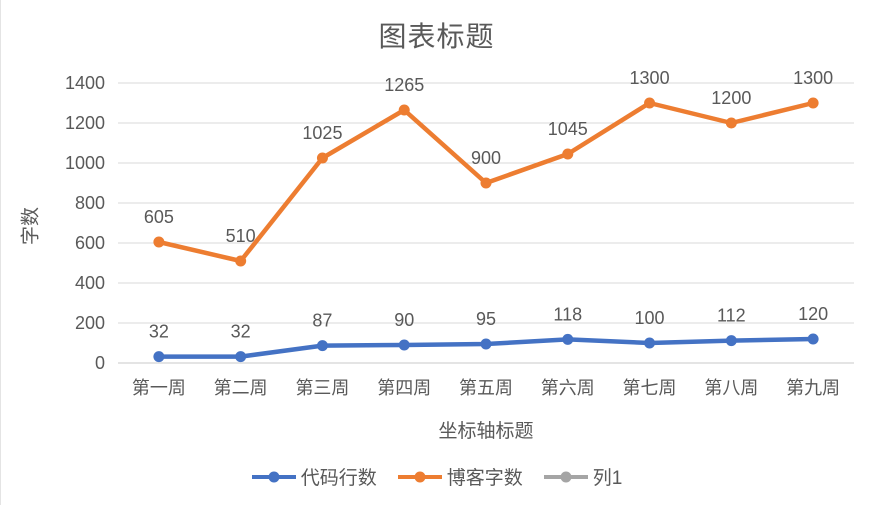  What do you see at coordinates (100, 363) in the screenshot?
I see `y-tick-label: 0` at bounding box center [100, 363].